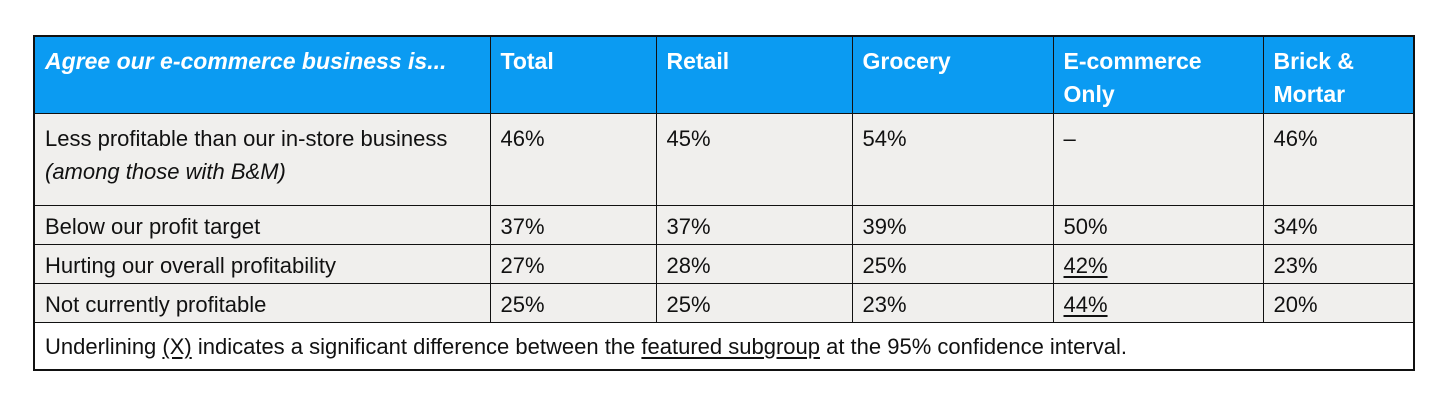 The width and height of the screenshot is (1456, 403). I want to click on cell-retail: 25%, so click(754, 303).